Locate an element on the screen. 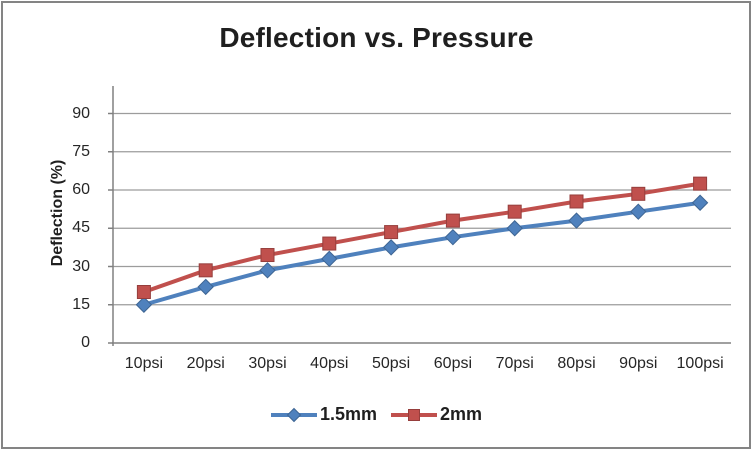  x-category-label-80psi: 80psi is located at coordinates (576, 363).